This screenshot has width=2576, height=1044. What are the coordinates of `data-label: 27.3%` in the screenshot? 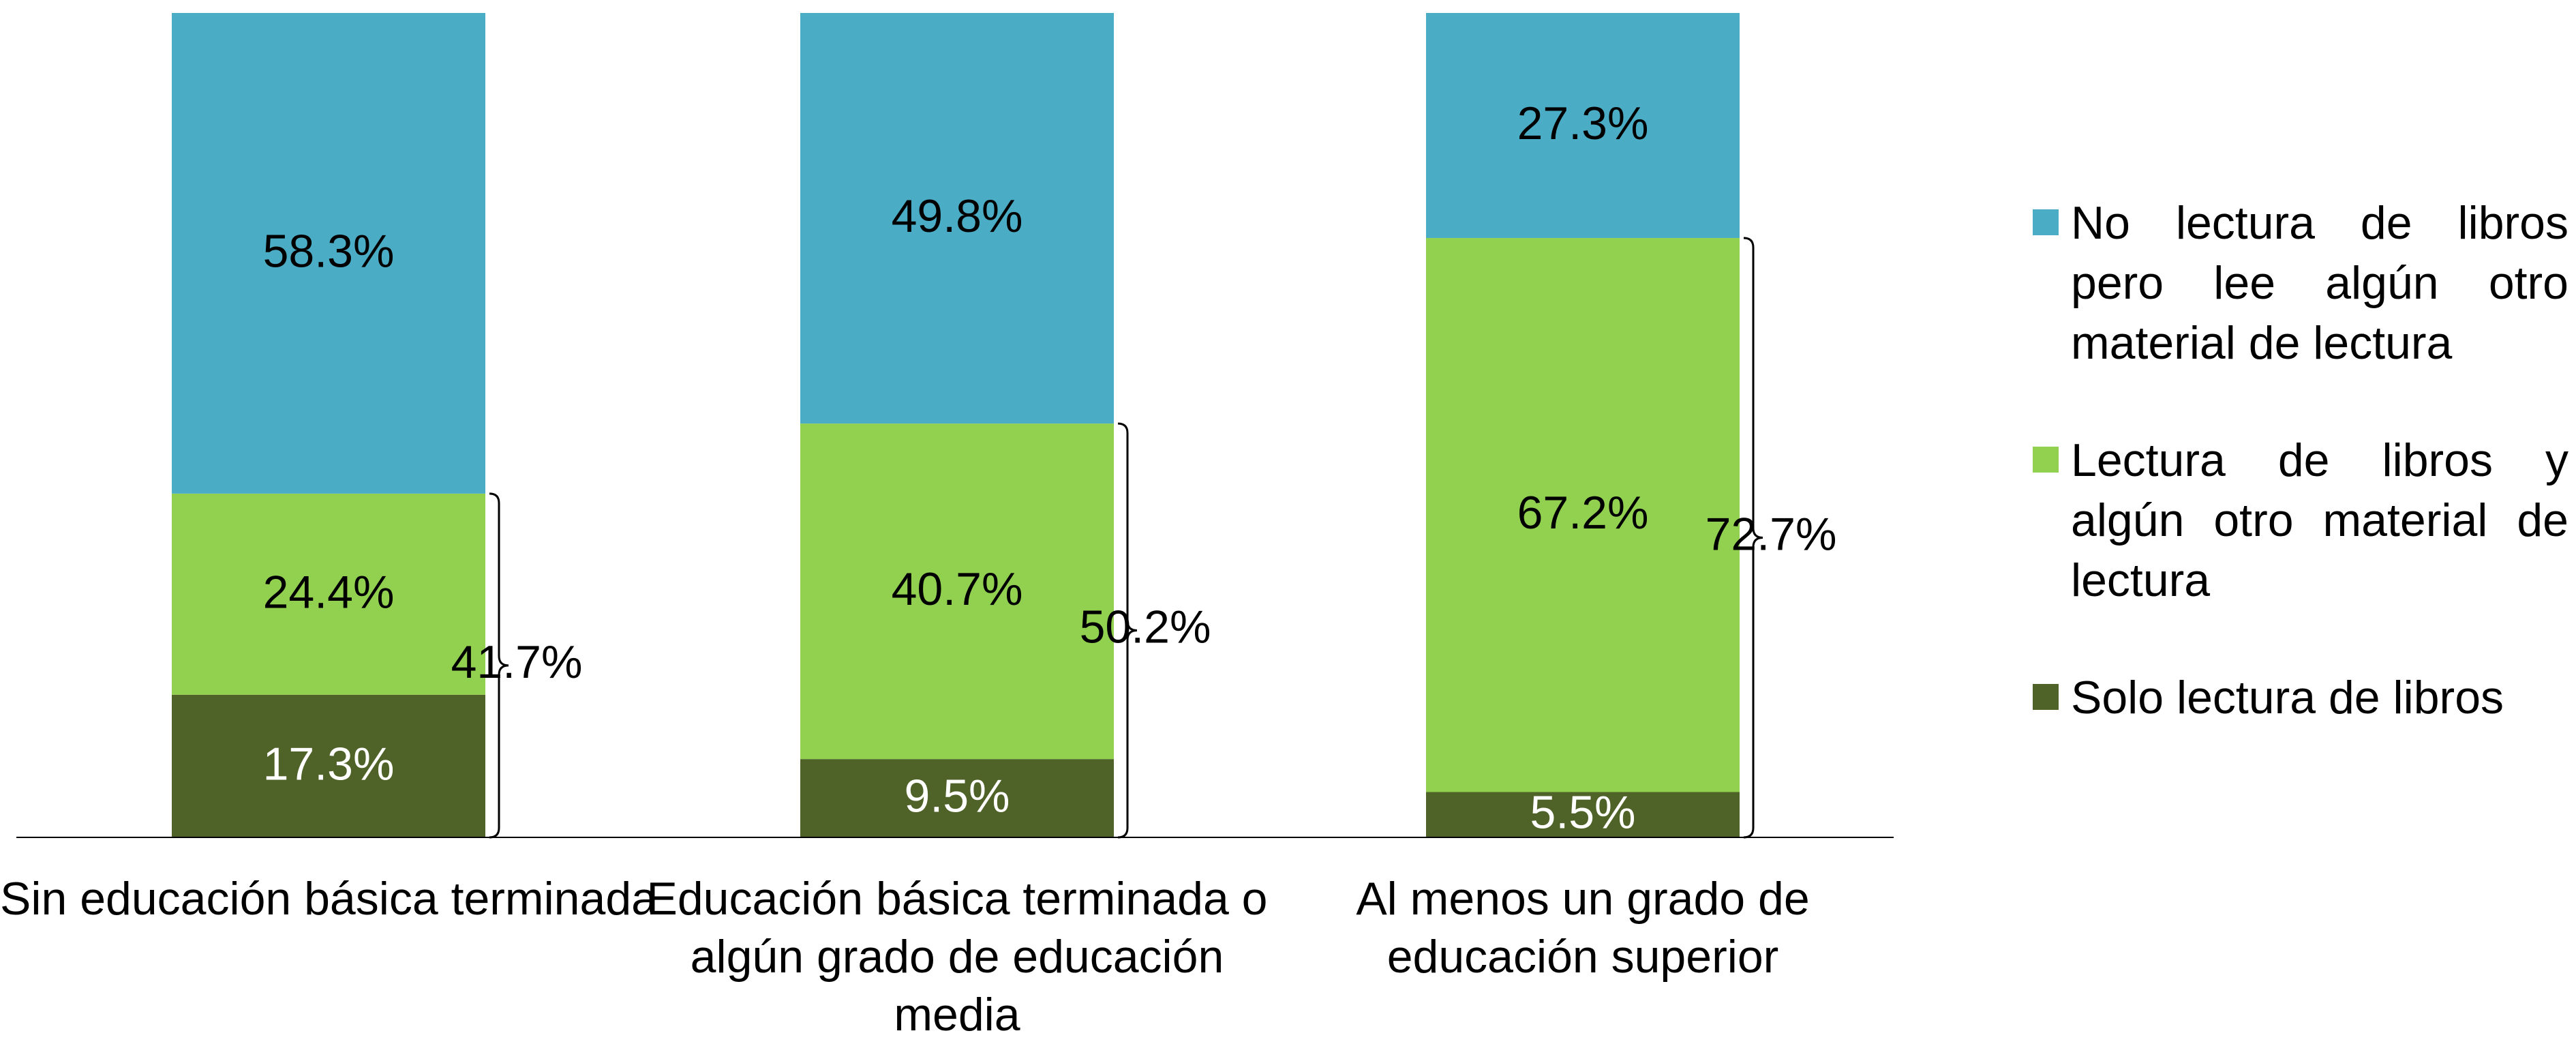 It's located at (1583, 124).